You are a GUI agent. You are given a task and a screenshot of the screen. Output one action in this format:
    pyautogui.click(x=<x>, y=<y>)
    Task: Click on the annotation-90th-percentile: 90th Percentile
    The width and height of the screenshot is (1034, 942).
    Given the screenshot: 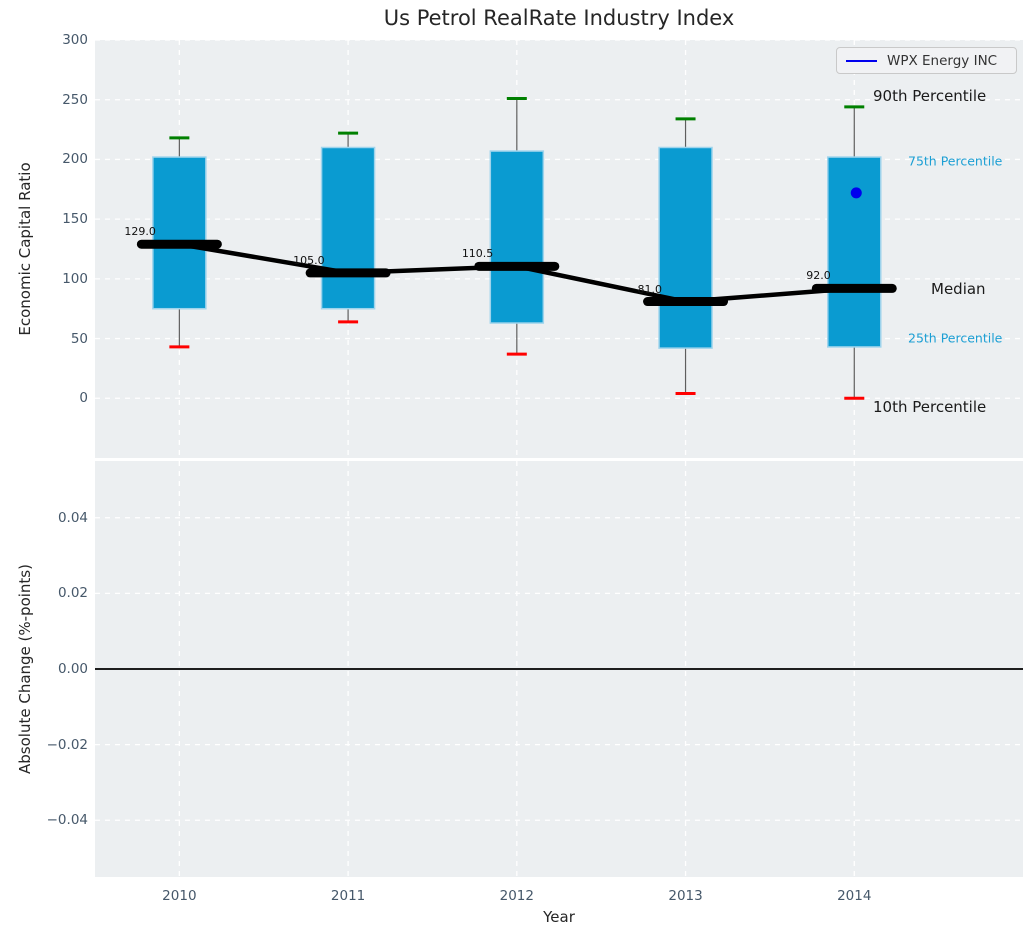 What is the action you would take?
    pyautogui.click(x=930, y=96)
    